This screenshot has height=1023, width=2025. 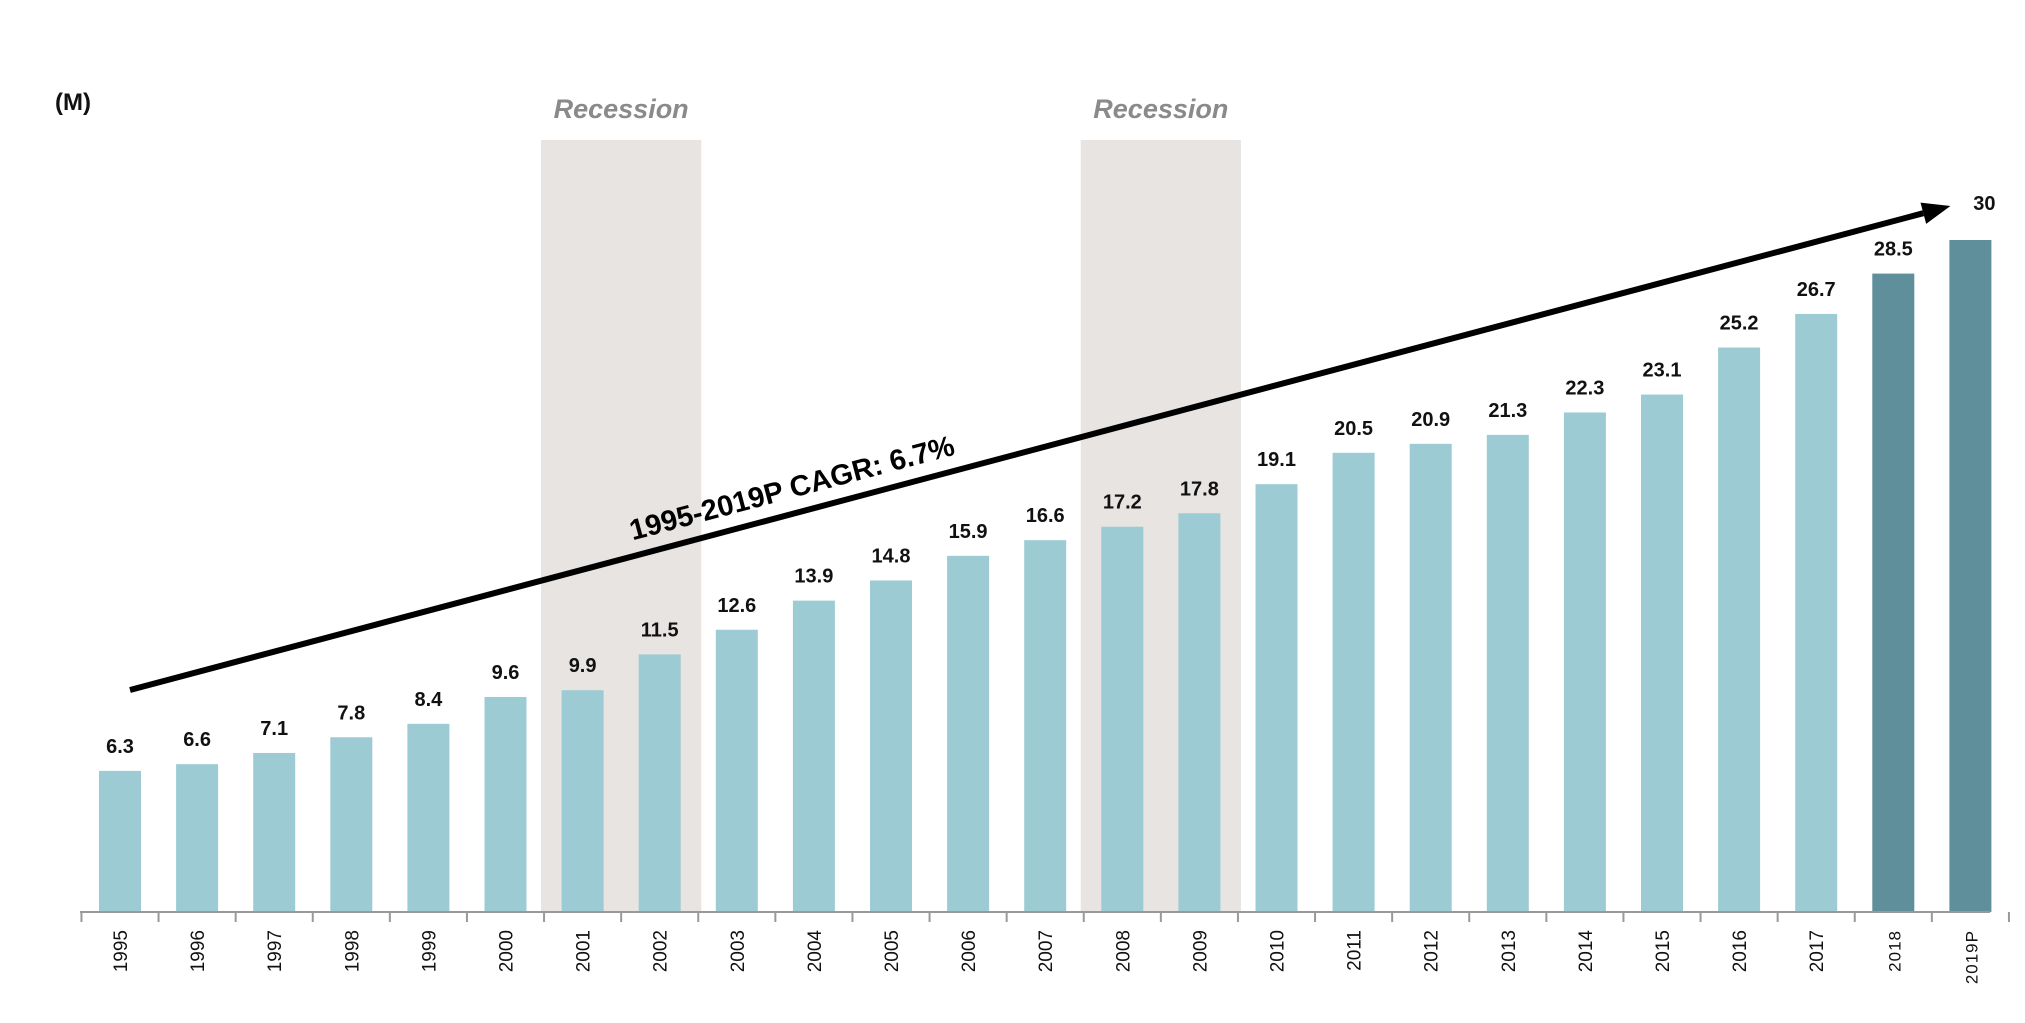 I want to click on bar-2007, so click(x=1045, y=726).